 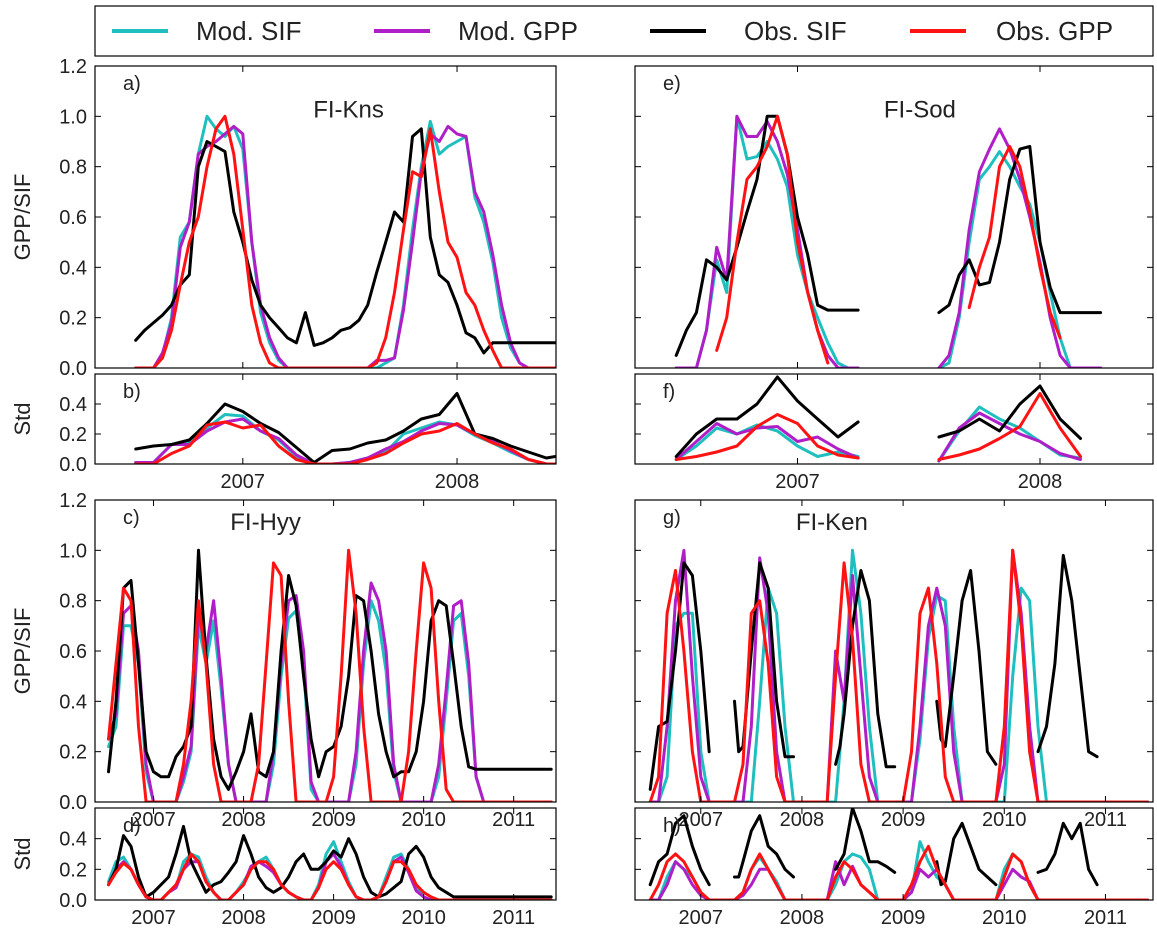 What do you see at coordinates (1054, 31) in the screenshot?
I see `legend-label-obs-gpp: Obs. GPP` at bounding box center [1054, 31].